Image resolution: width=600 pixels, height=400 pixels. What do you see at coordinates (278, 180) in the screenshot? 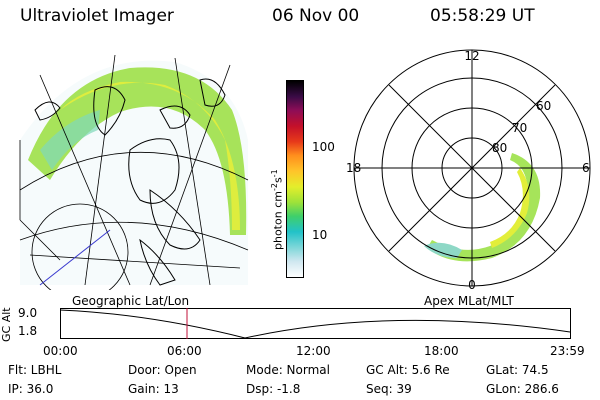
I see `colorbar-unit-mid: s` at bounding box center [278, 180].